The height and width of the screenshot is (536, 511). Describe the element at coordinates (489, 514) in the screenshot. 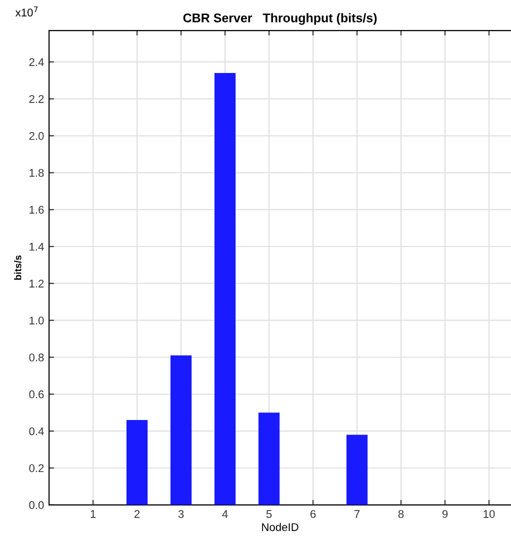

I see `x-tick-label: 10` at that location.